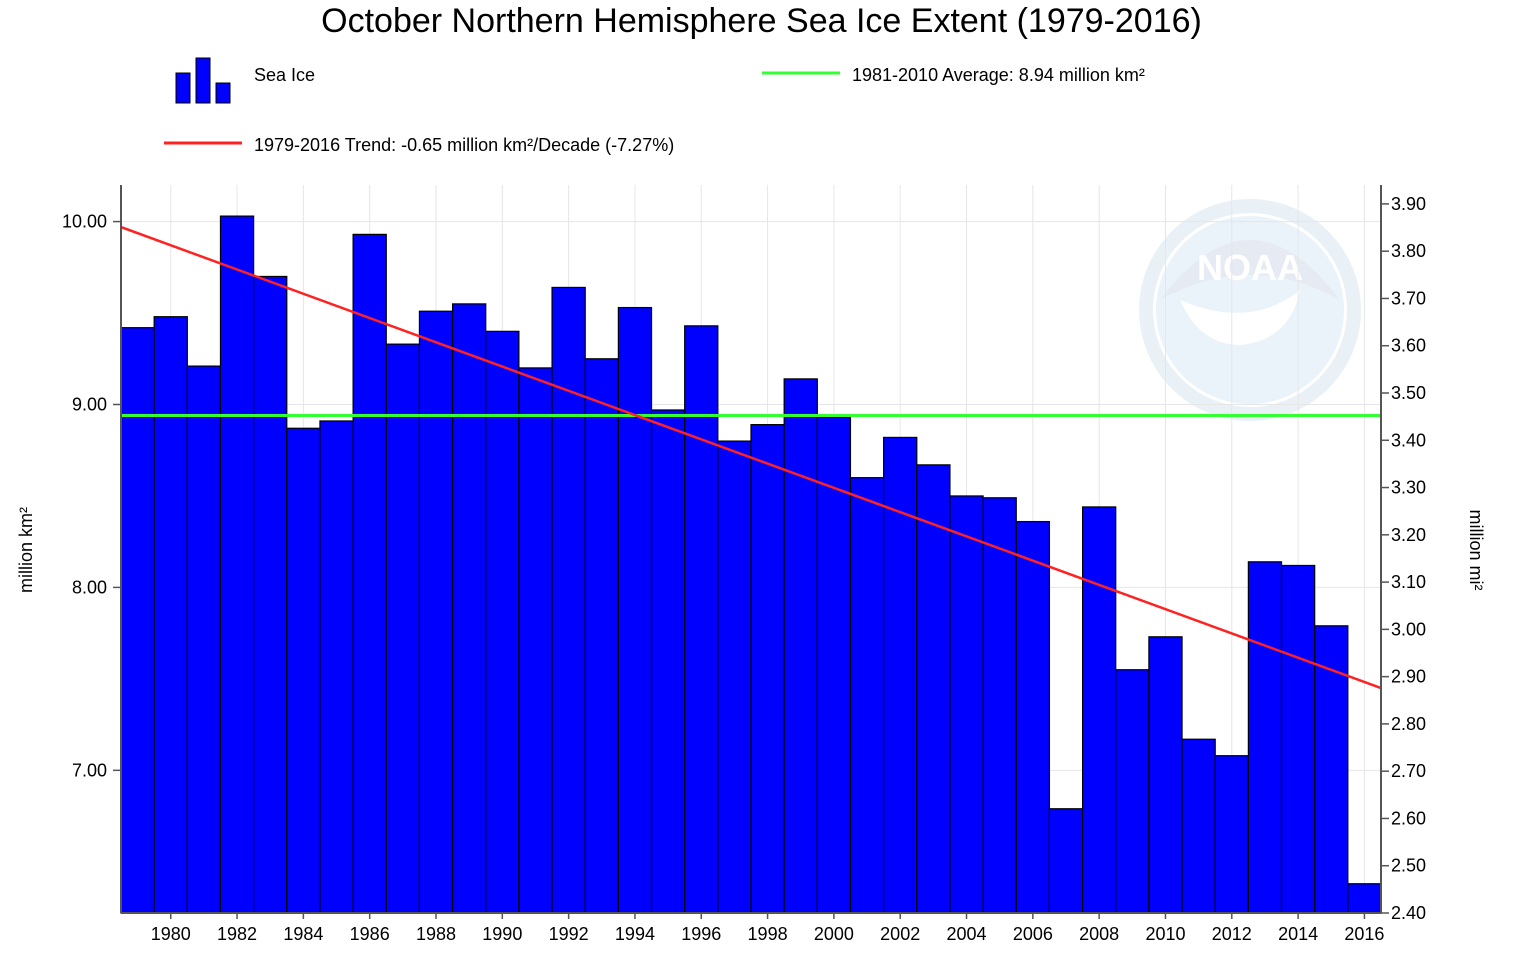 The width and height of the screenshot is (1523, 967). I want to click on y-tick-label-right: 2.80, so click(1408, 724).